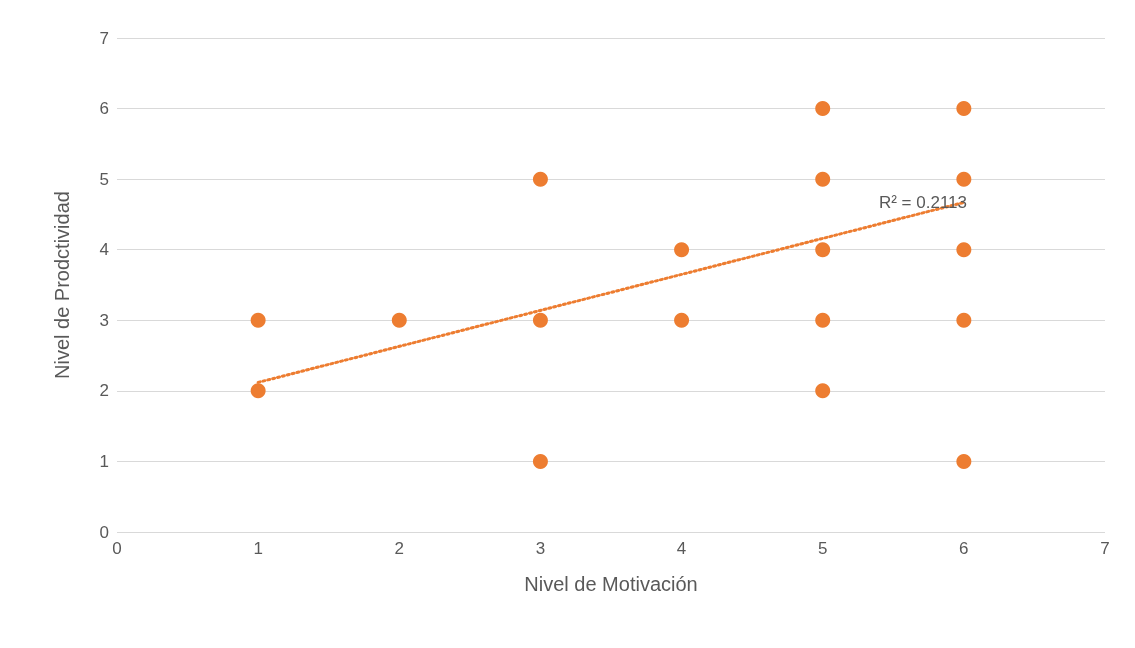 Image resolution: width=1135 pixels, height=648 pixels. Describe the element at coordinates (258, 548) in the screenshot. I see `x-tick-label: 1` at that location.